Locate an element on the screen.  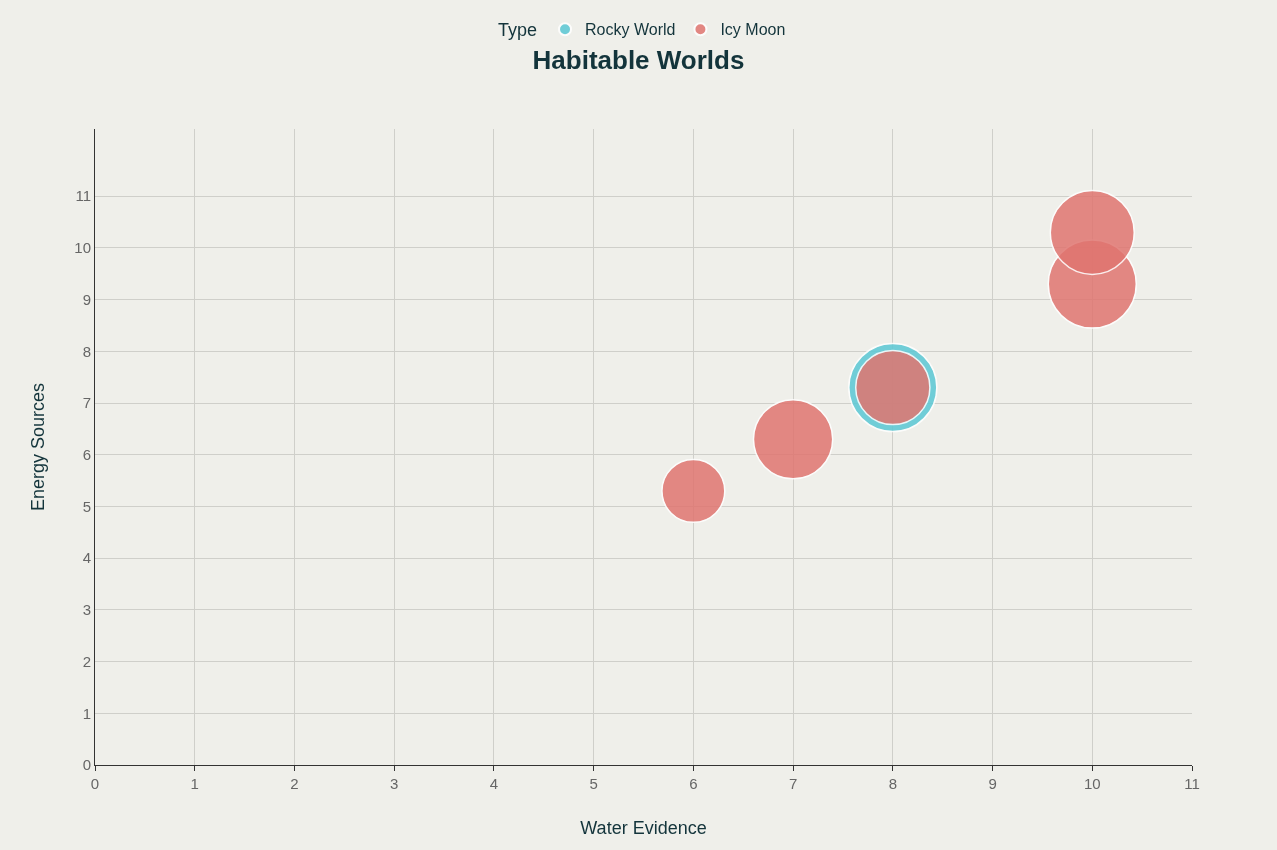
x-tick-label: 9 is located at coordinates (992, 783).